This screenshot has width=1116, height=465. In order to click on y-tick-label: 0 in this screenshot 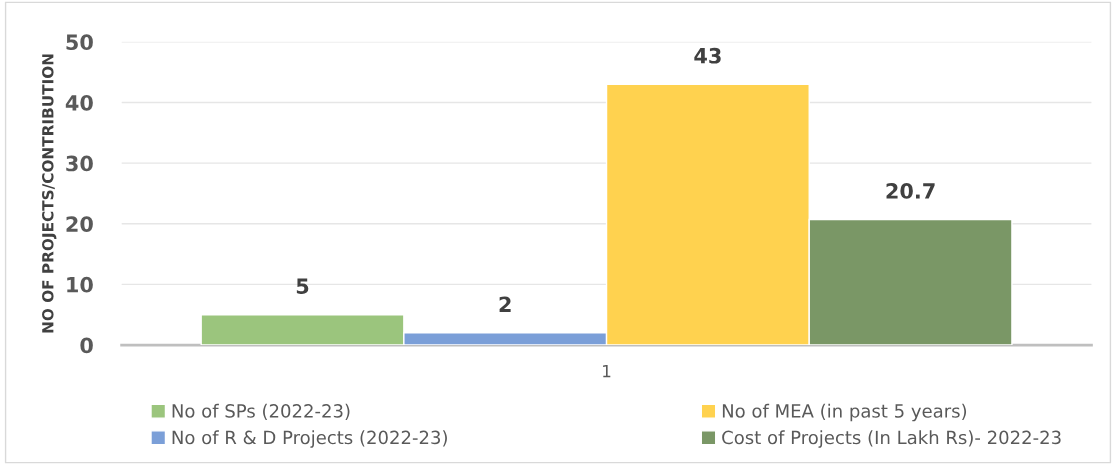, I will do `click(86, 345)`.